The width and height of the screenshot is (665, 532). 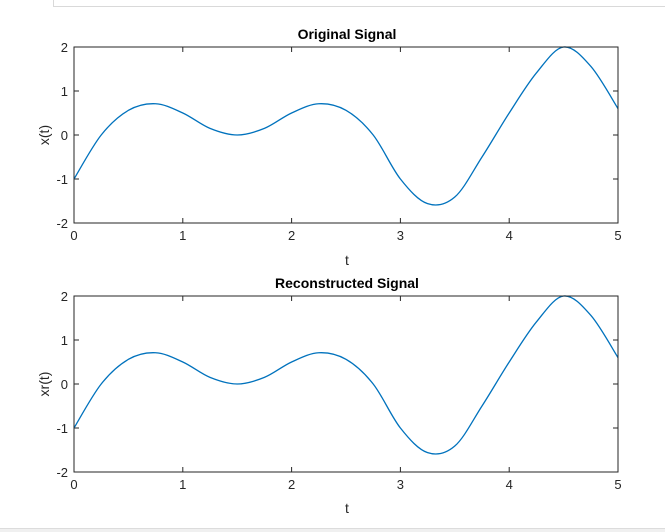 I want to click on plot-title: Original Signal, so click(x=347, y=34).